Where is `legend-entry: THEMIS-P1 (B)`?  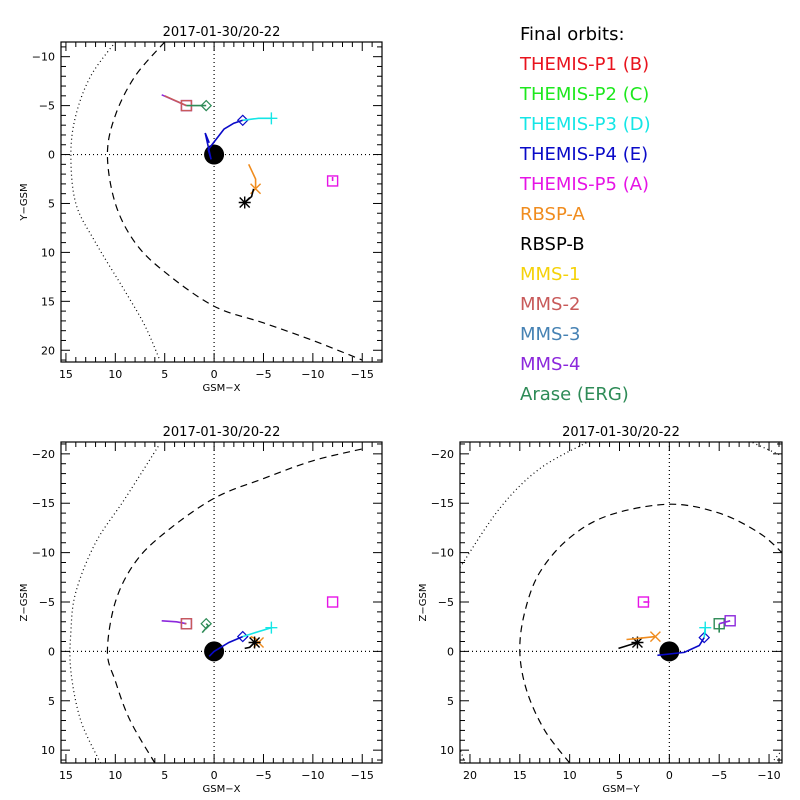
legend-entry: THEMIS-P1 (B) is located at coordinates (585, 64).